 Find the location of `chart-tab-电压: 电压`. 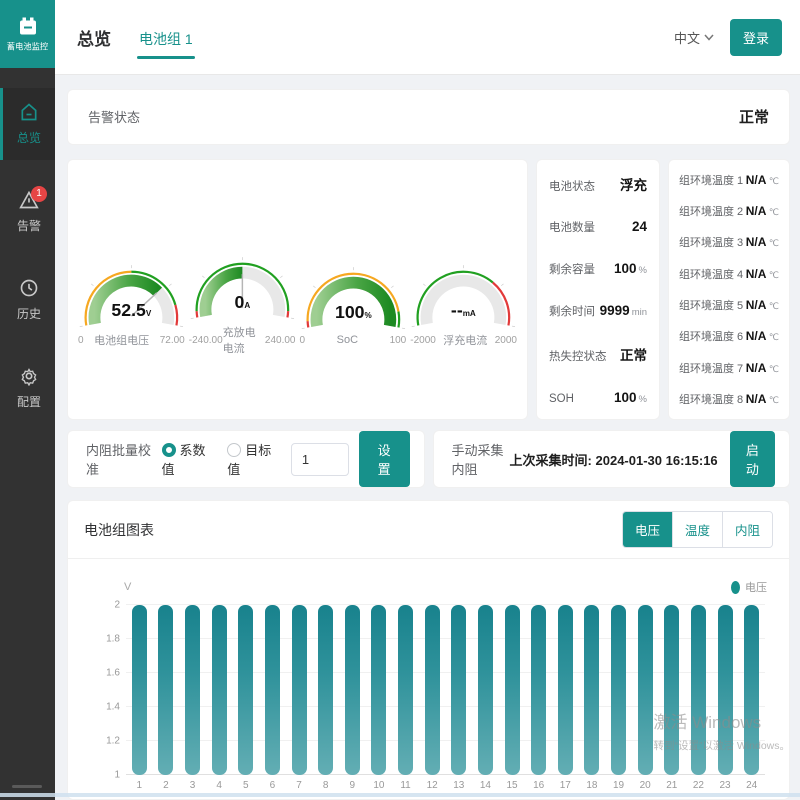

chart-tab-电压: 电压 is located at coordinates (647, 529).